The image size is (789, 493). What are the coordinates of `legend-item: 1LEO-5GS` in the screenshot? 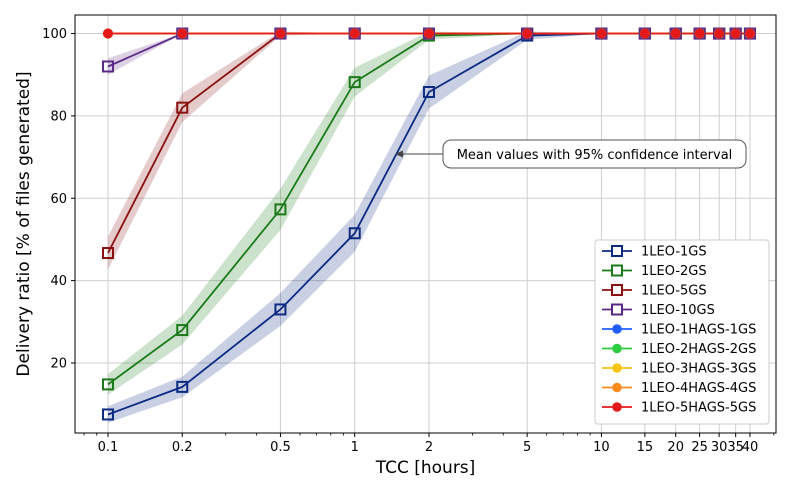 It's located at (654, 291).